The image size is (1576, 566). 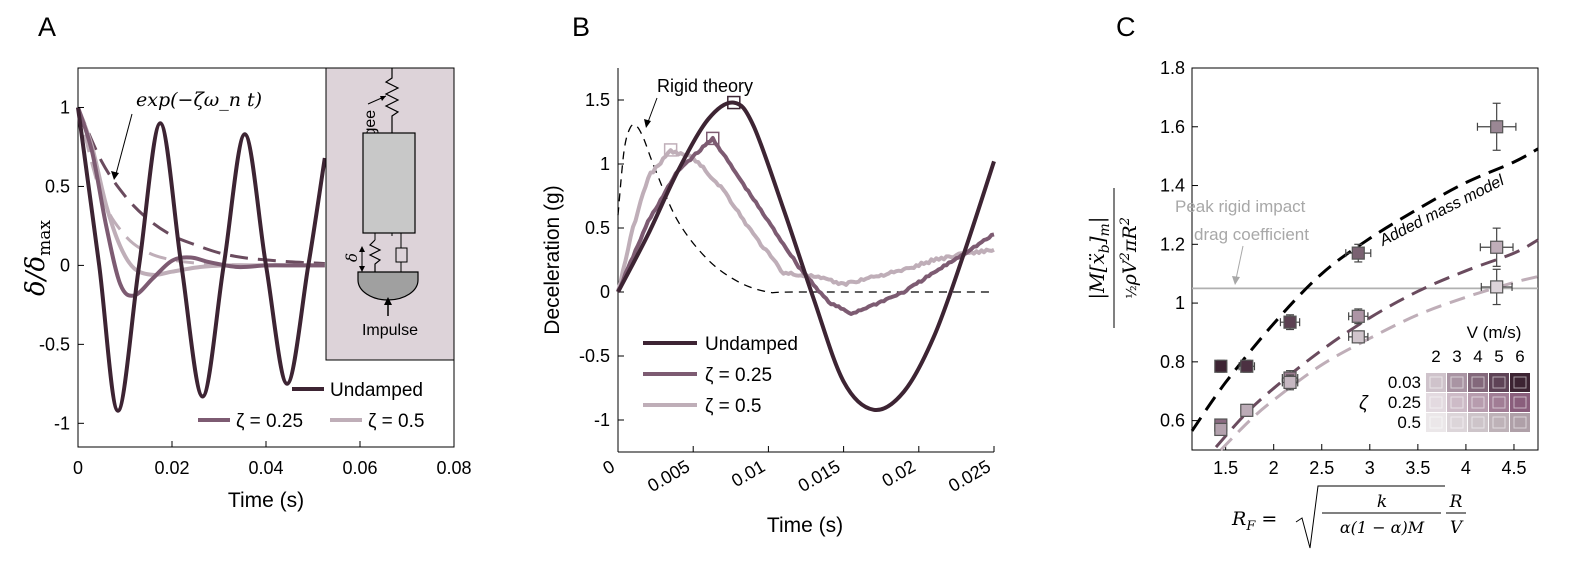 What do you see at coordinates (1457, 528) in the screenshot?
I see `svg-text: V` at bounding box center [1457, 528].